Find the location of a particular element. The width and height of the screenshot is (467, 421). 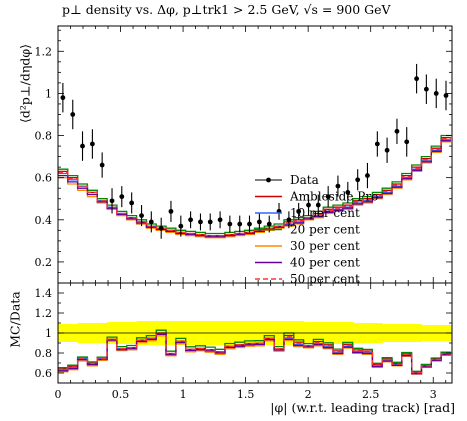

main-y-tick-label: 1.2 is located at coordinates (44, 51).